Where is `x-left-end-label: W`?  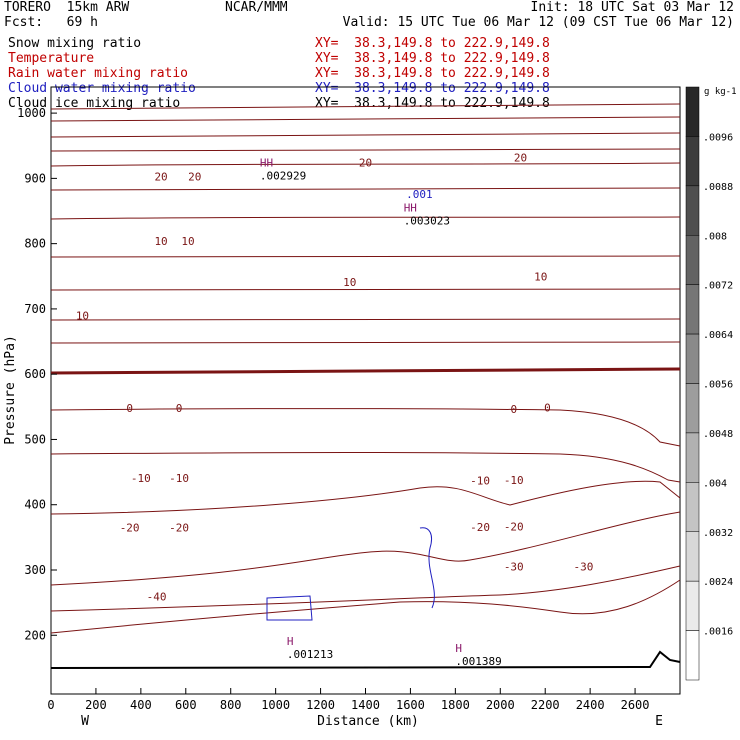
x-left-end-label: W is located at coordinates (85, 721).